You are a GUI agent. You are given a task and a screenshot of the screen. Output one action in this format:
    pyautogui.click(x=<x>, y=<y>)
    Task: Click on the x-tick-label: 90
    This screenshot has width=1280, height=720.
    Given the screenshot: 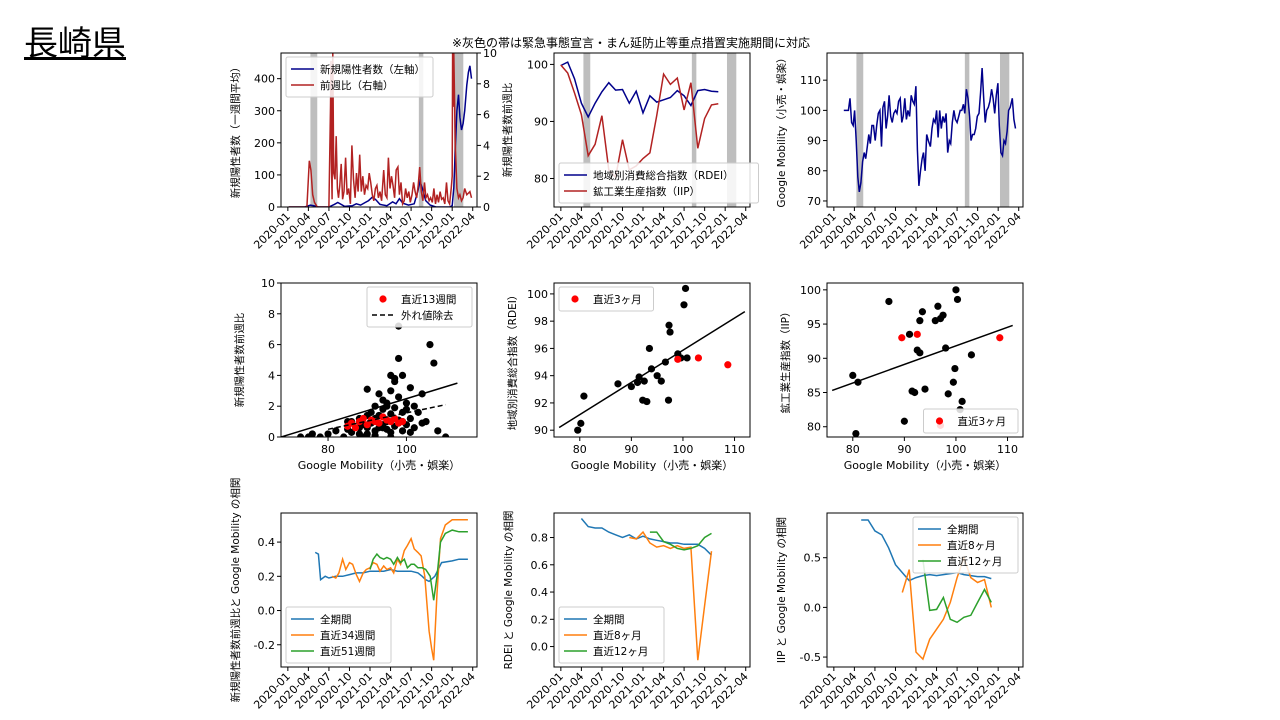 What is the action you would take?
    pyautogui.click(x=904, y=449)
    